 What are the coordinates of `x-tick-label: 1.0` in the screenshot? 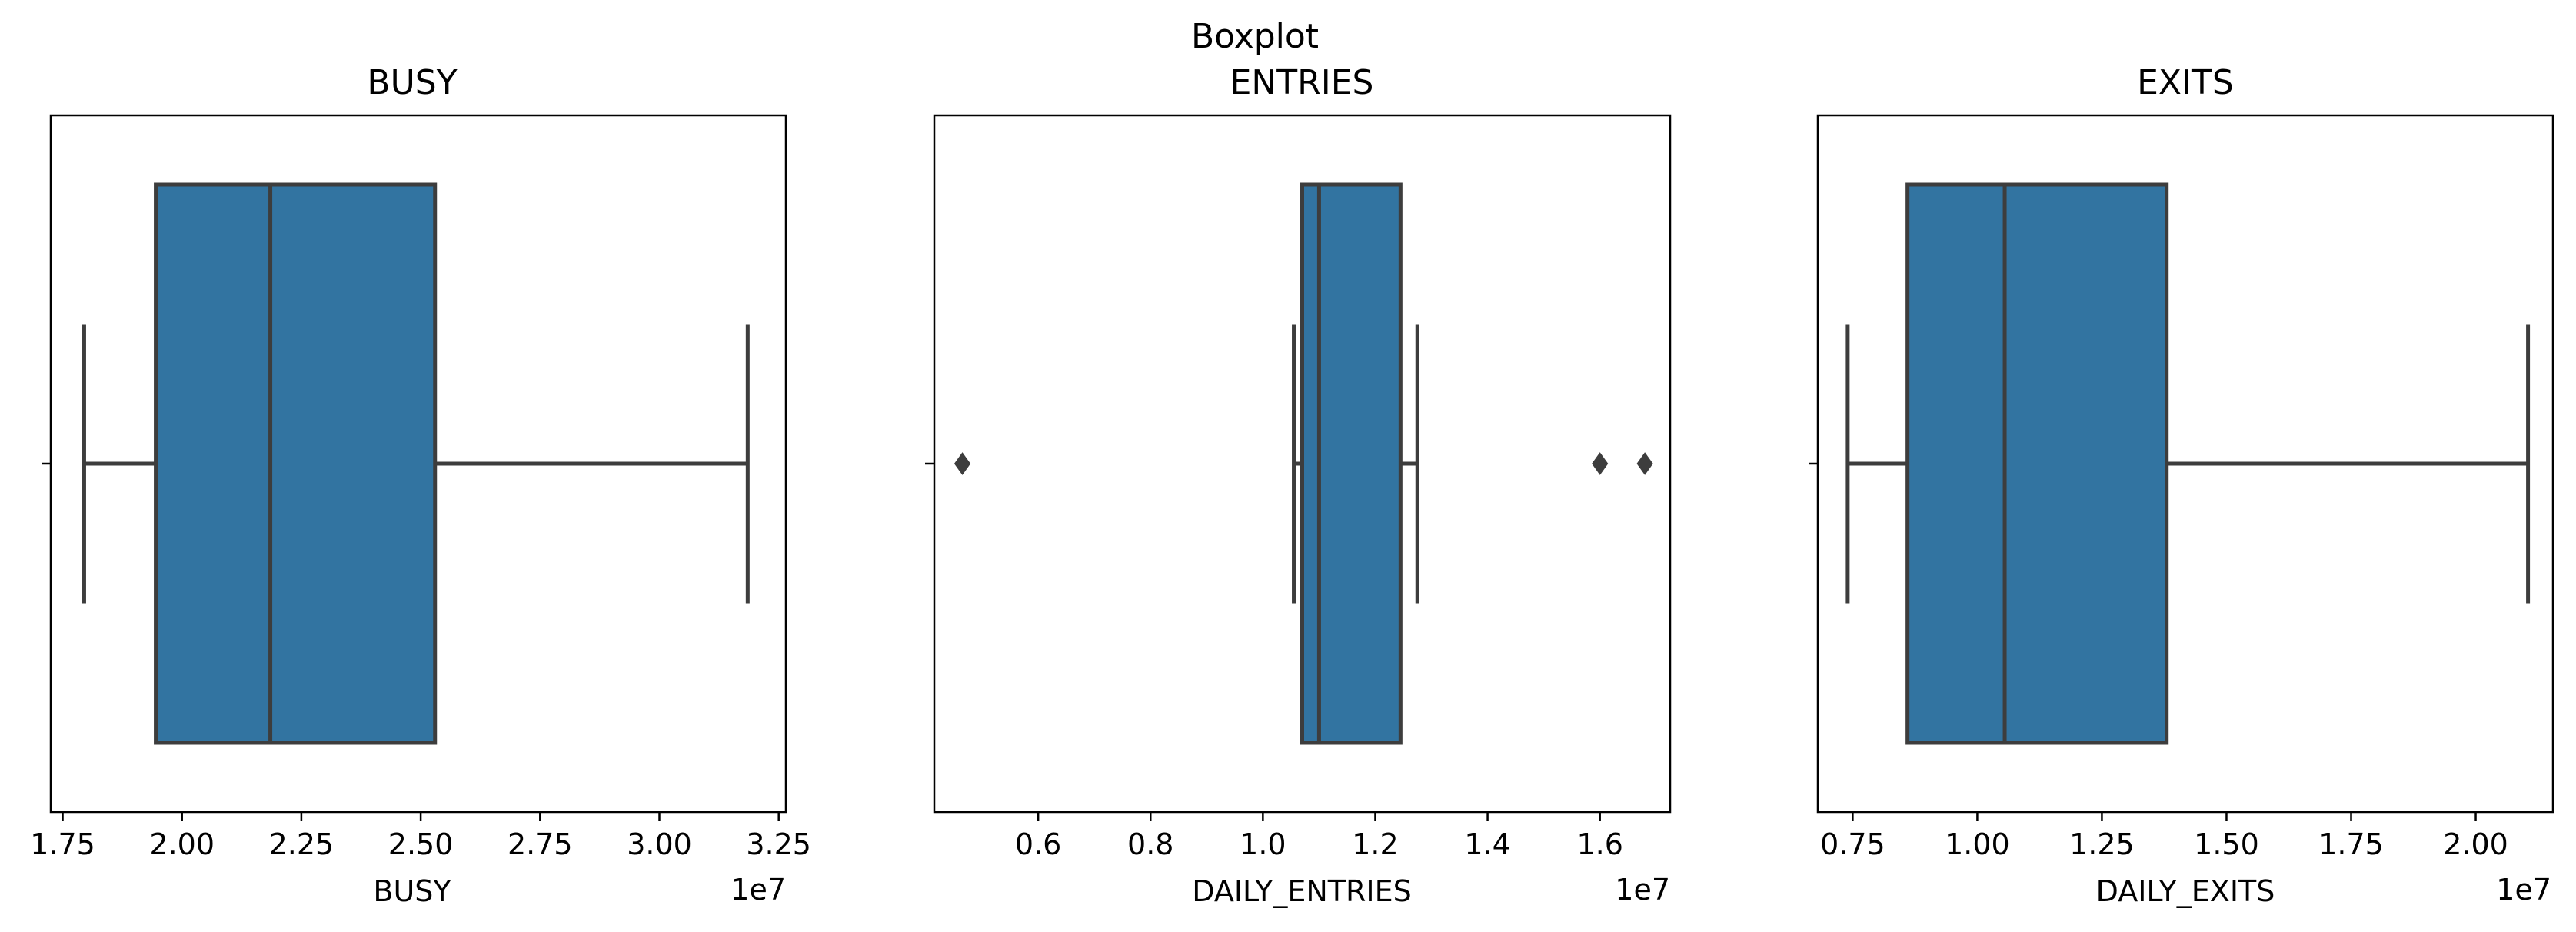 It's located at (1263, 844).